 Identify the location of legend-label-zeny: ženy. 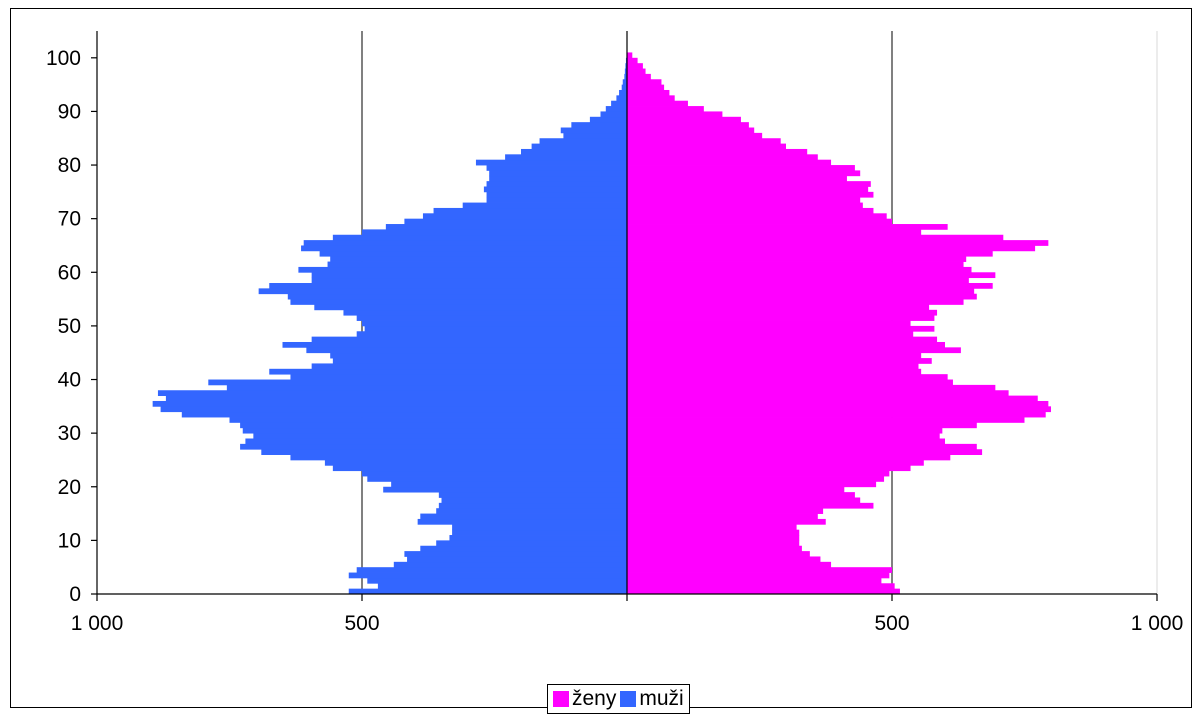
(594, 698).